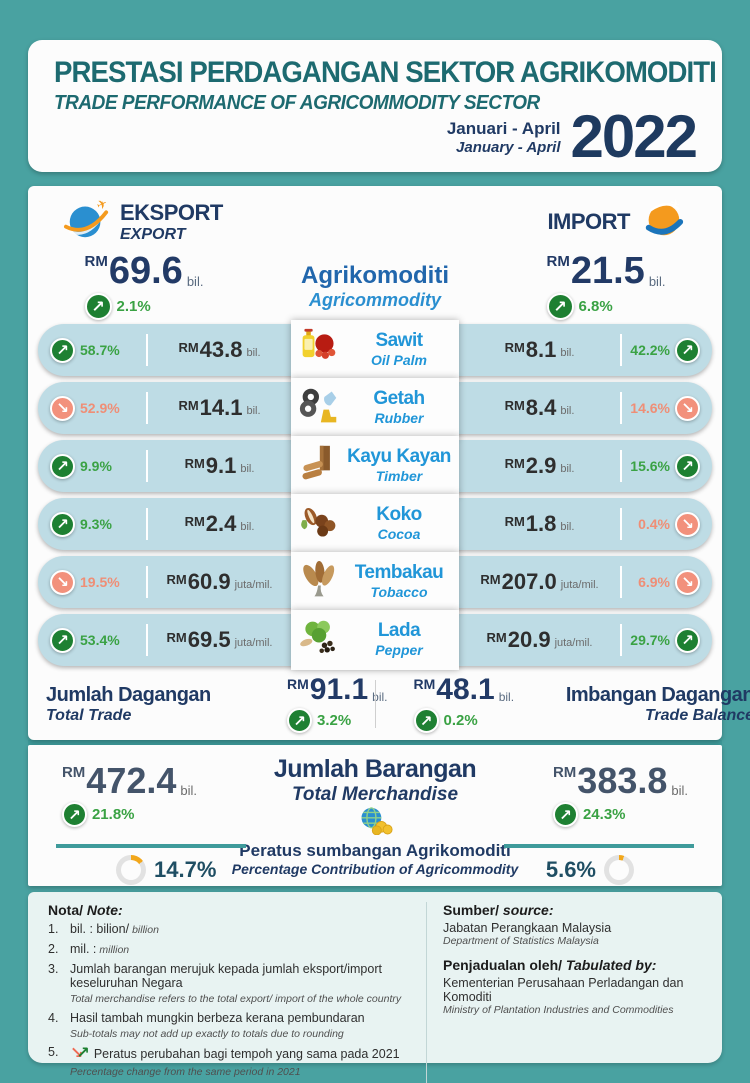 The height and width of the screenshot is (1083, 750). What do you see at coordinates (221, 407) in the screenshot?
I see `export-value: 14.1` at bounding box center [221, 407].